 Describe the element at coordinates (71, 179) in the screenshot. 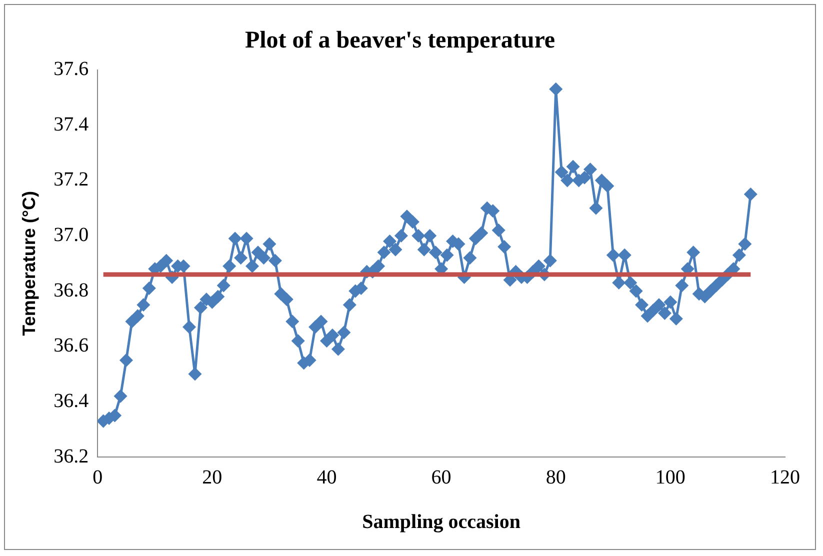

I see `y-tick-label: 37.2` at that location.